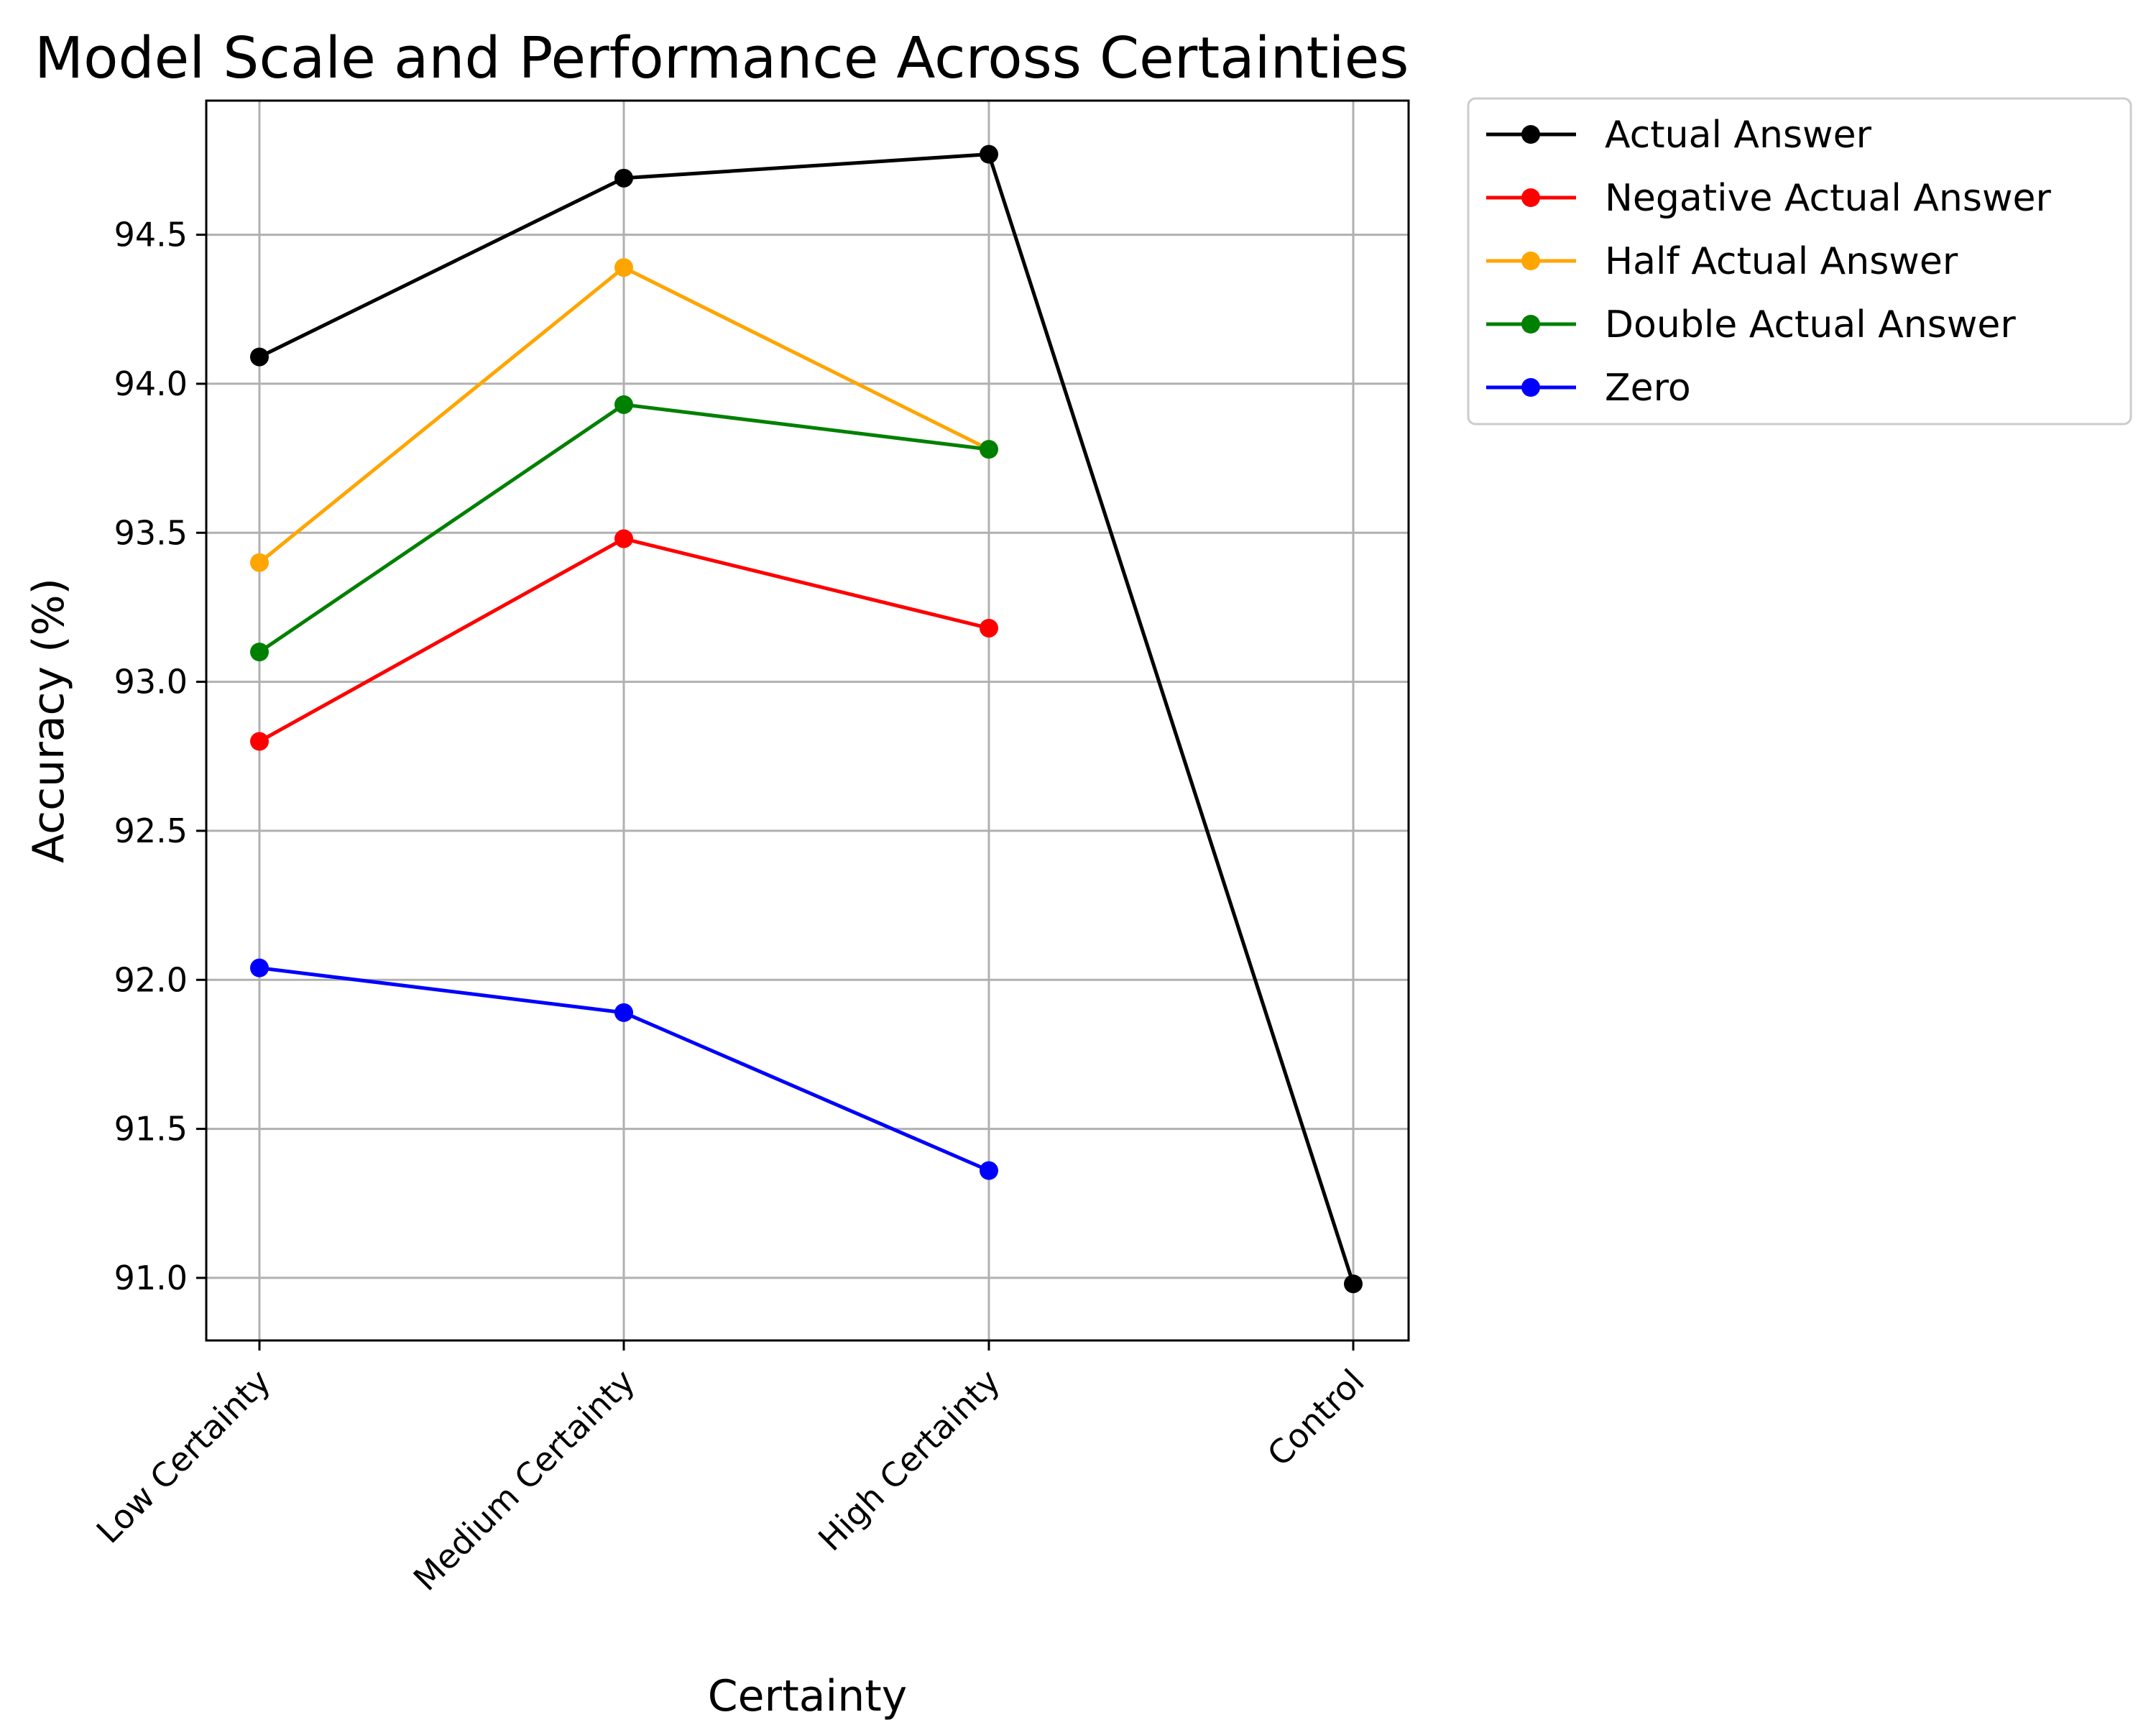 The width and height of the screenshot is (2156, 1725). I want to click on legend-label: Zero, so click(1648, 388).